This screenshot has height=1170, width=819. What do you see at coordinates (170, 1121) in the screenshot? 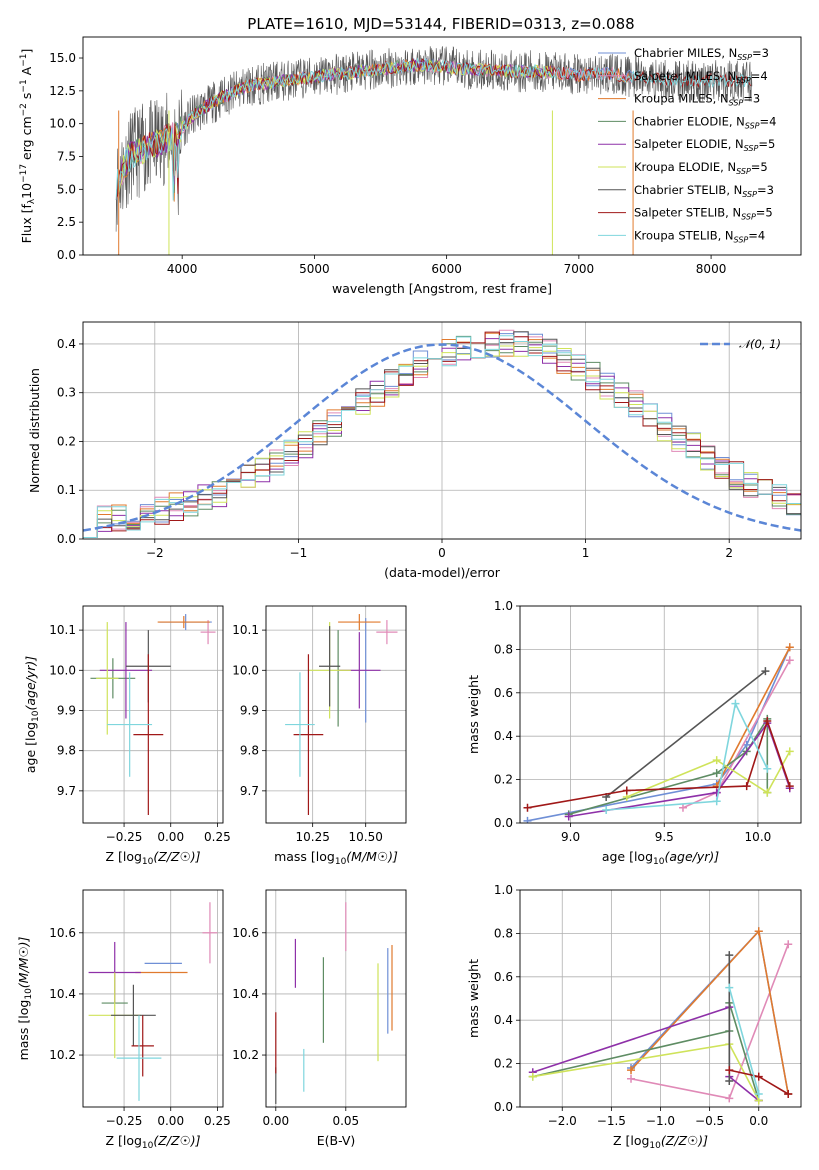
I see `x-tick-label: 0.00` at bounding box center [170, 1121].